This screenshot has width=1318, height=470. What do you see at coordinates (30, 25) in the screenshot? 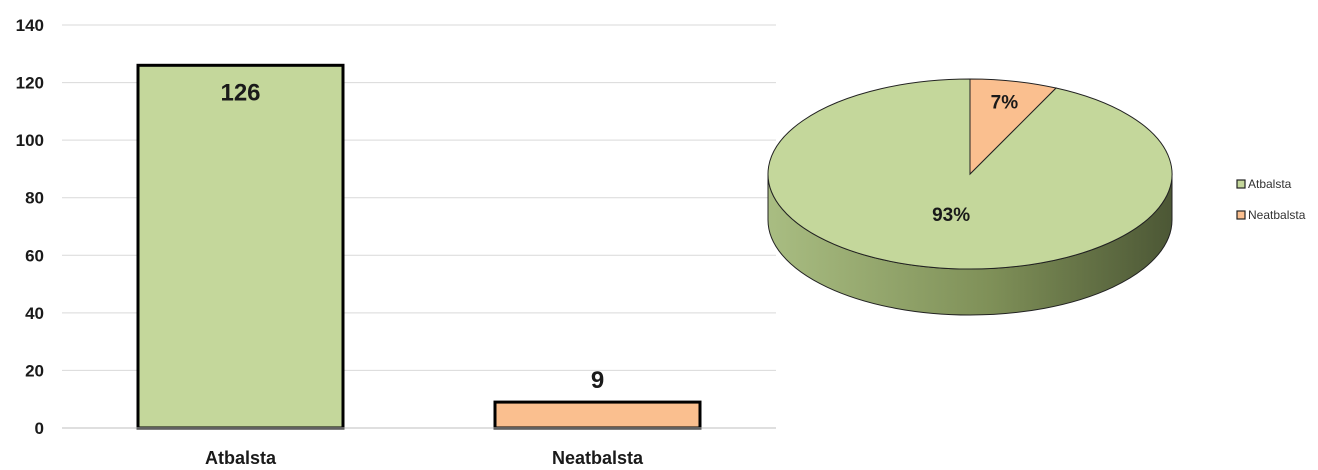
I see `bar-y-tick-label: 140` at bounding box center [30, 25].